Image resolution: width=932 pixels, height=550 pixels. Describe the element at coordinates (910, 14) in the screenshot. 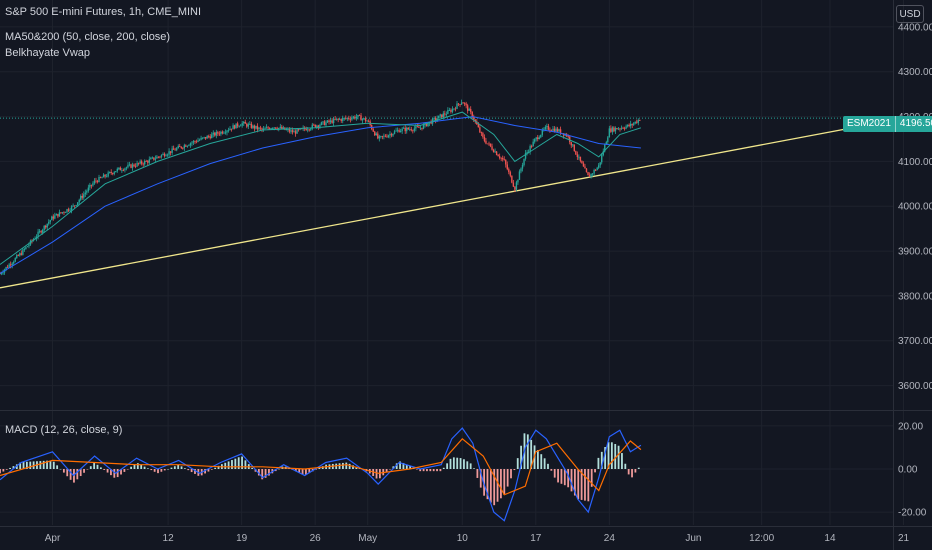

I see `currency-button: USD` at that location.